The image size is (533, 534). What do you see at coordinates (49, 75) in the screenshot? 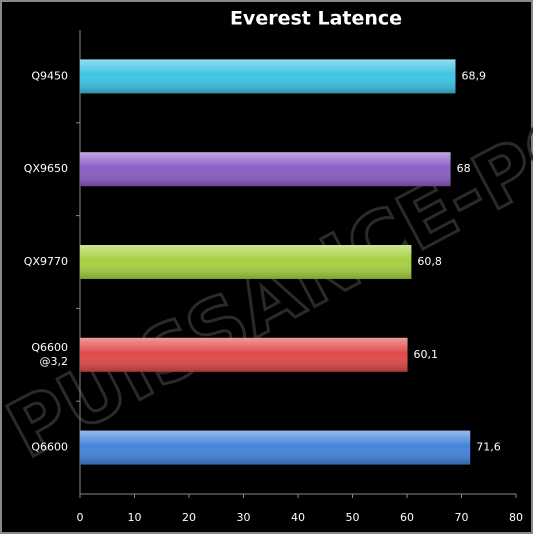
I see `y-tick-label: Q9450` at bounding box center [49, 75].